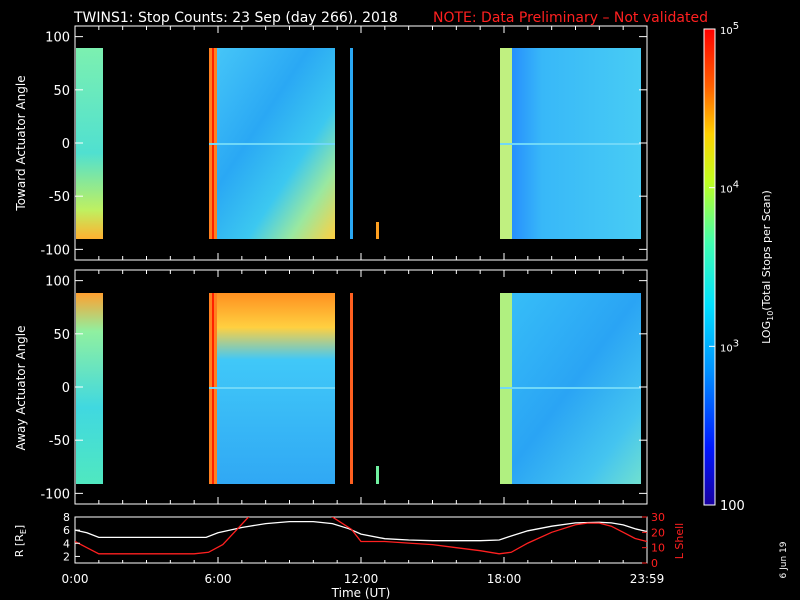 This screenshot has height=600, width=800. I want to click on orbit-ylabel-left: R [RE], so click(20, 541).